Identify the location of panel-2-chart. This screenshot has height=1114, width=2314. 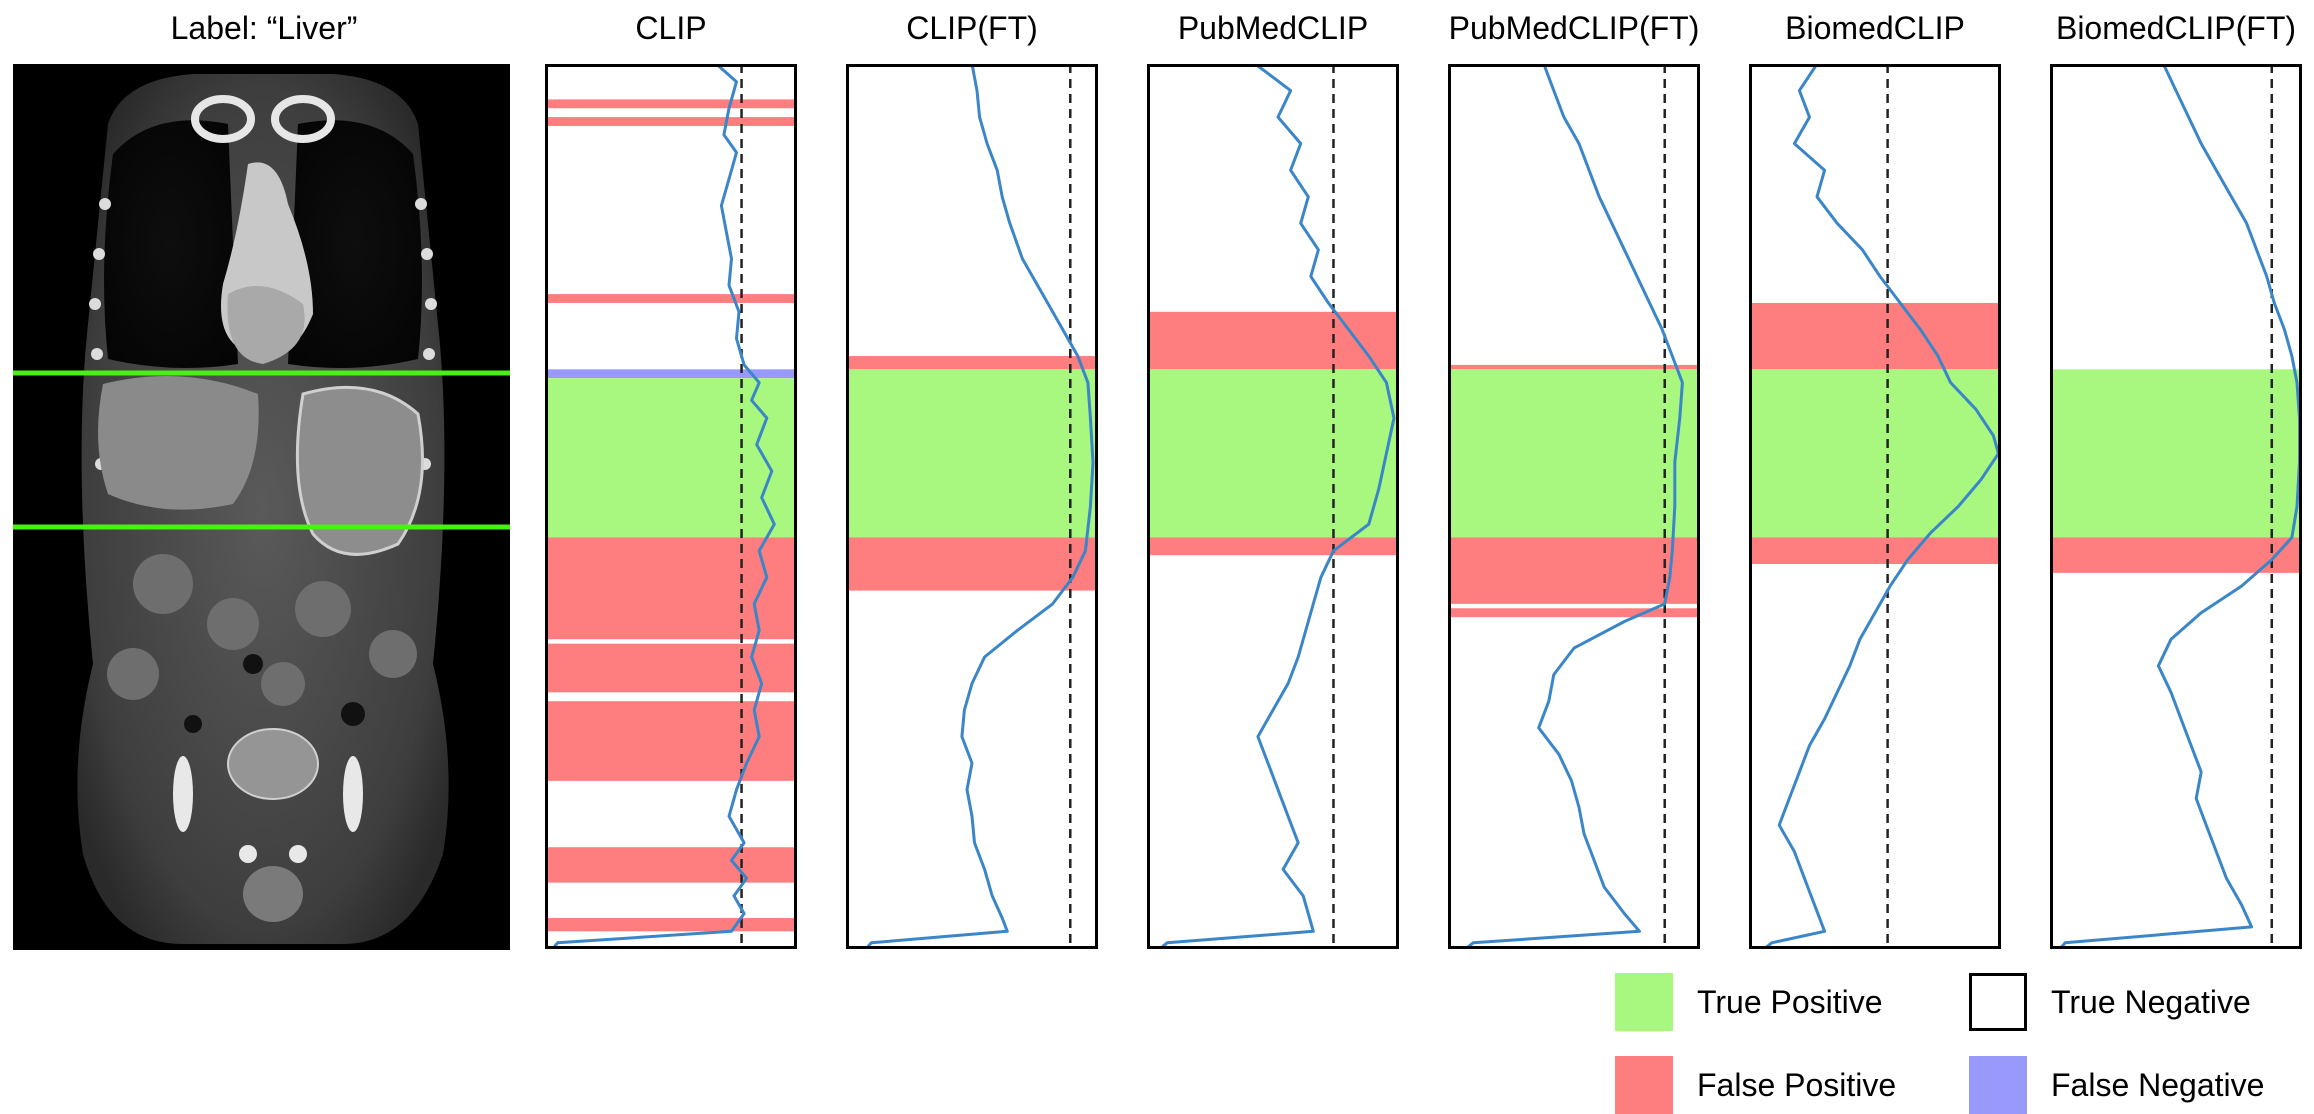
(972, 506).